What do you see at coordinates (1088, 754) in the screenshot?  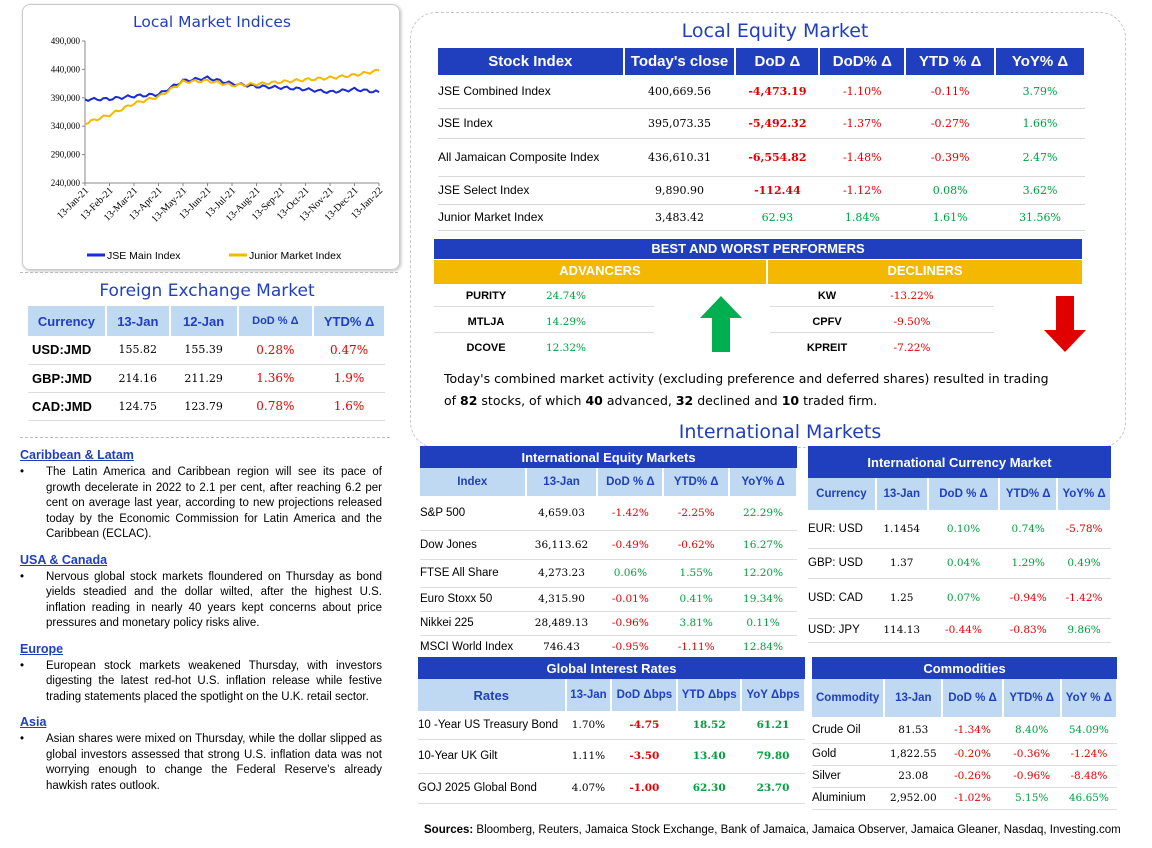 I see `commodity-yoy: -1.24%` at bounding box center [1088, 754].